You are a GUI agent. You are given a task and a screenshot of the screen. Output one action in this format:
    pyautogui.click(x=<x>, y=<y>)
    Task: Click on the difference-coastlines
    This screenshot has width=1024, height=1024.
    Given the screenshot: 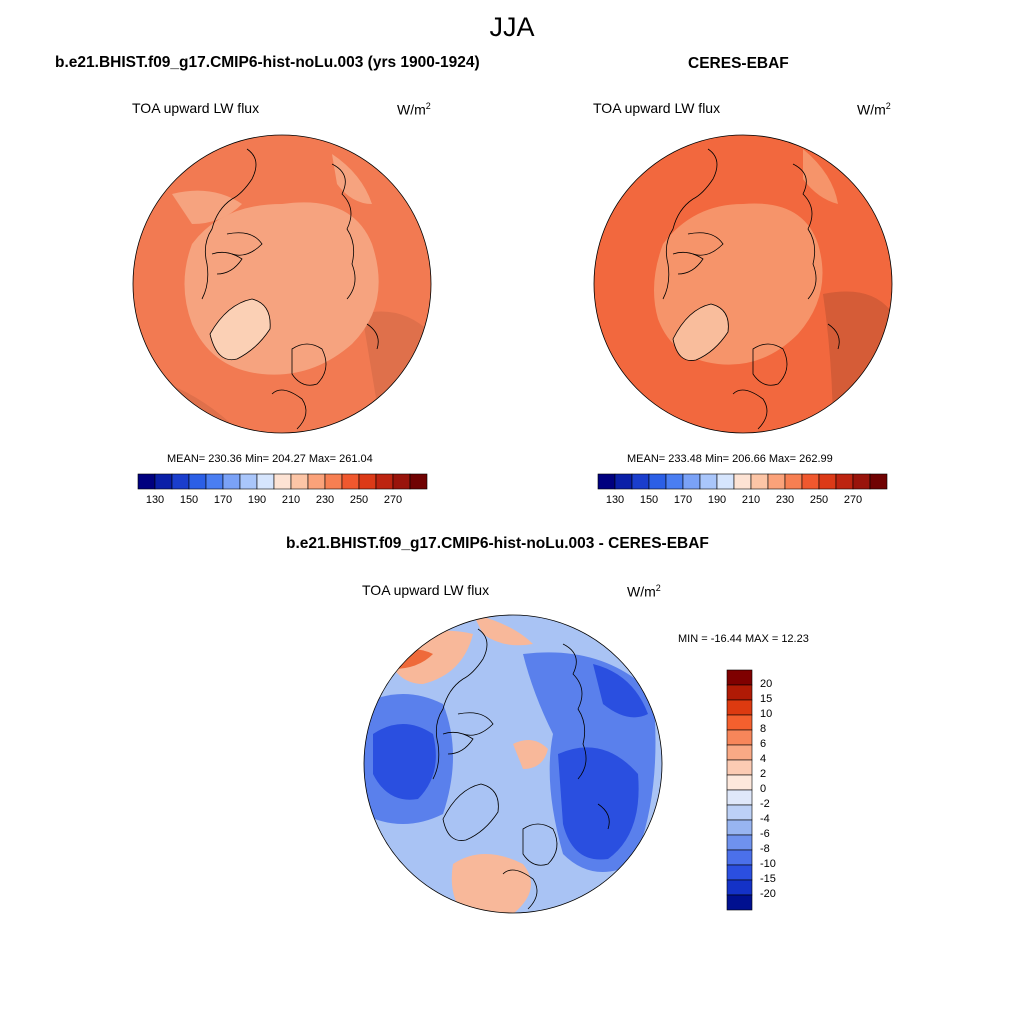 What is the action you would take?
    pyautogui.click(x=521, y=769)
    